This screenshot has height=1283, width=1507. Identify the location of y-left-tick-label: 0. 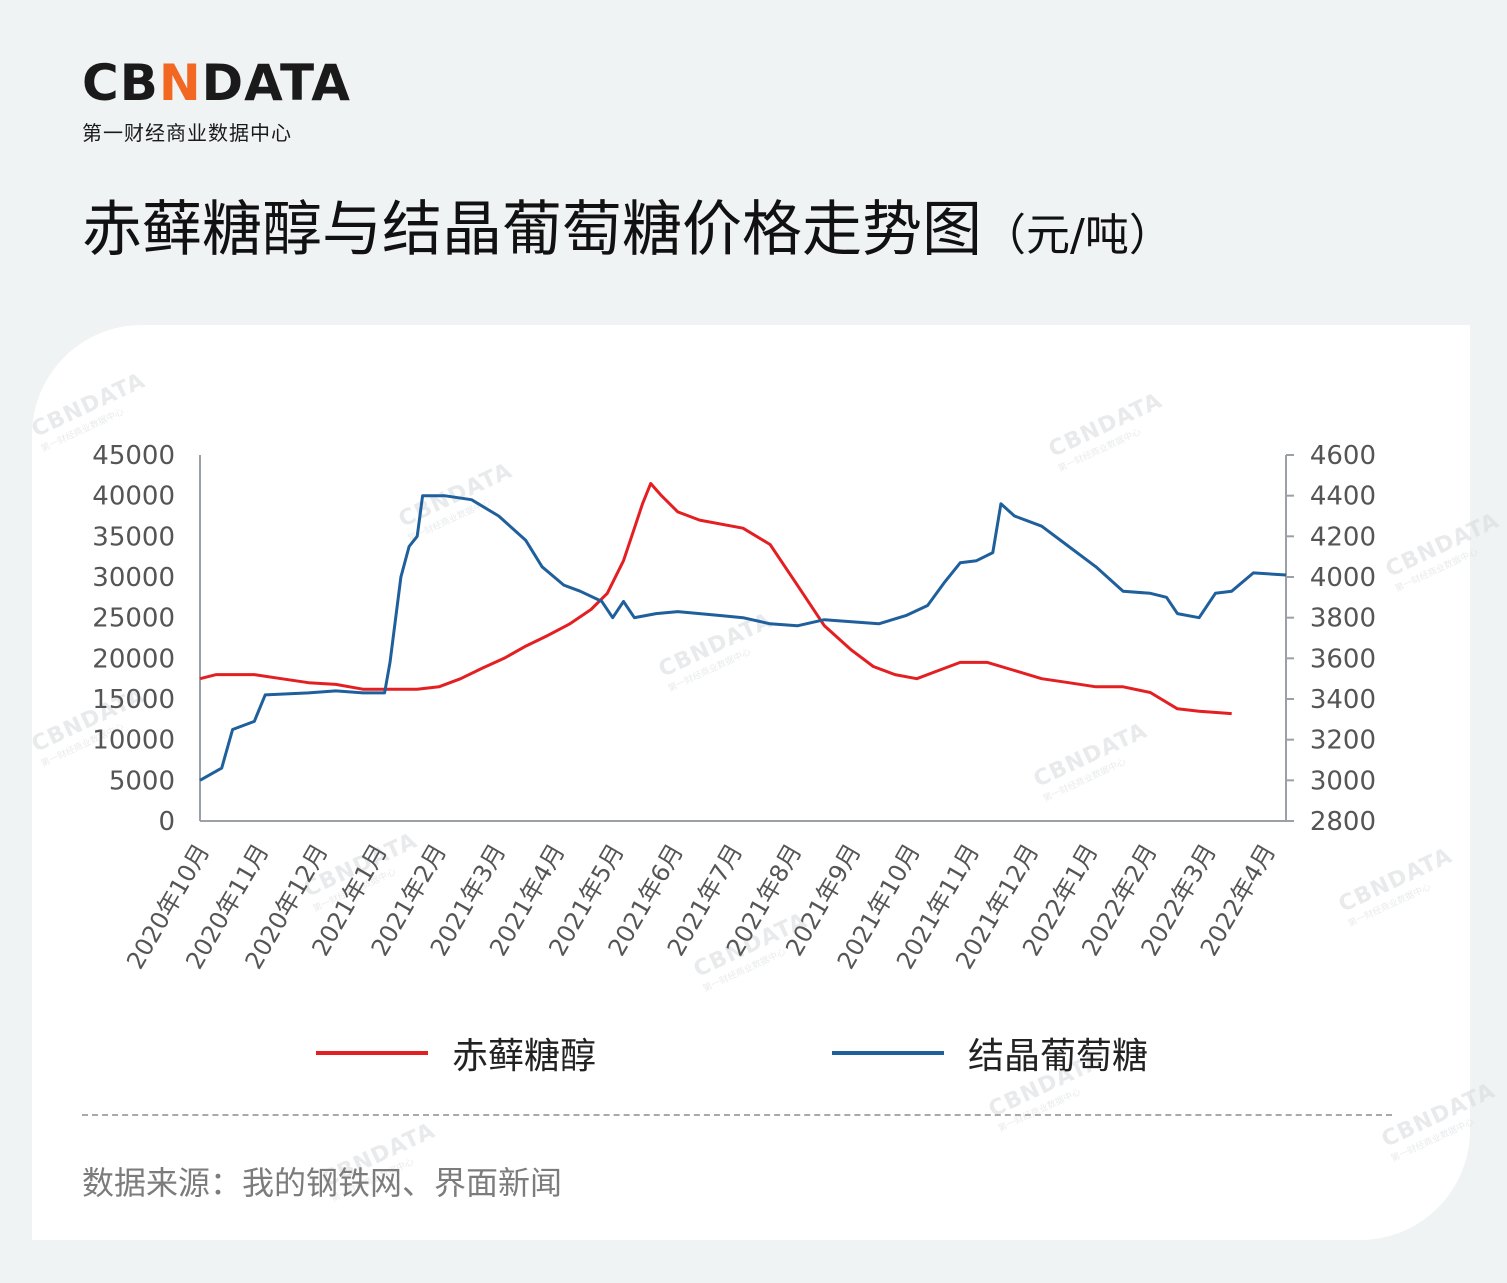
(166, 822).